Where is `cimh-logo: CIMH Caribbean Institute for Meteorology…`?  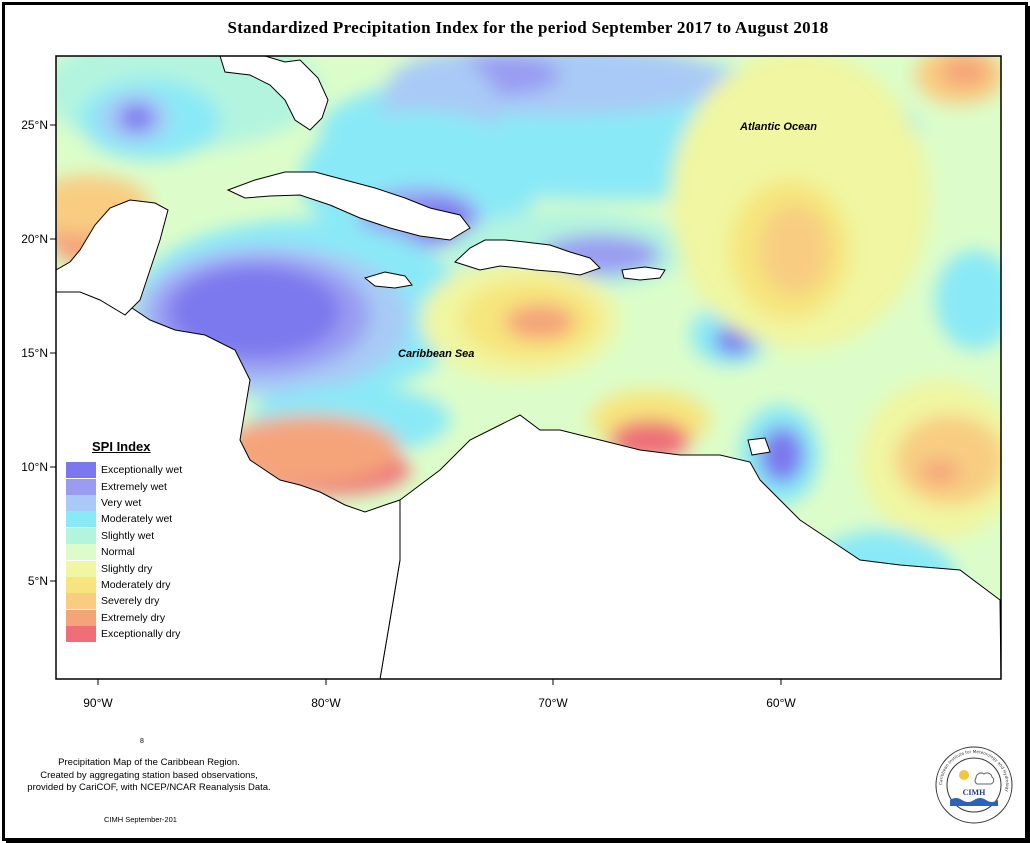 cimh-logo: CIMH Caribbean Institute for Meteorology… is located at coordinates (974, 785).